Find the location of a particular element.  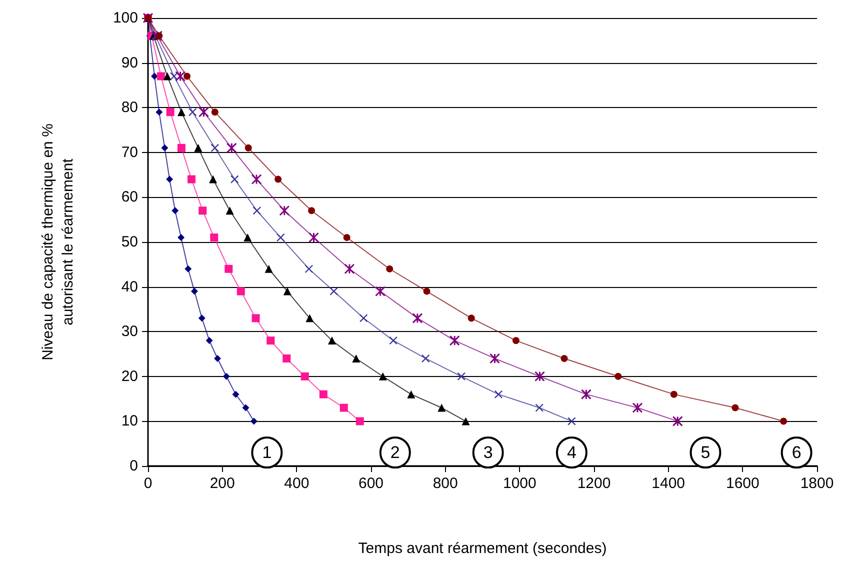

annotation: 6 is located at coordinates (797, 452).